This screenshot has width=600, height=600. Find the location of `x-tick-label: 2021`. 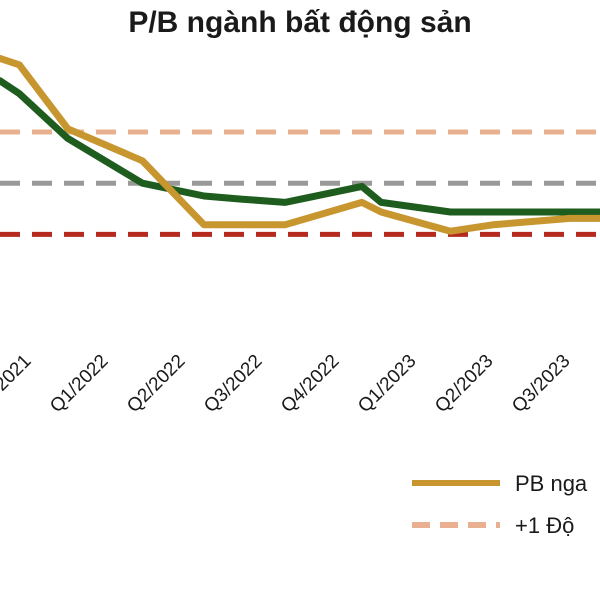

x-tick-label: 2021 is located at coordinates (18, 373).